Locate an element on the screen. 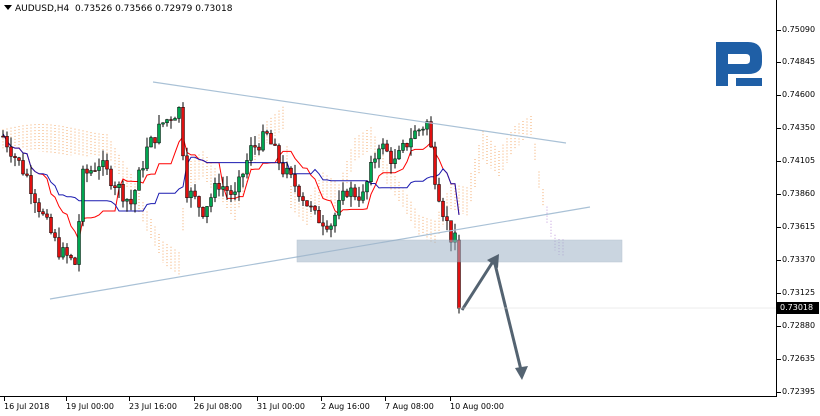 Image resolution: width=820 pixels, height=416 pixels. collapse-triangle-icon is located at coordinates (8, 7).